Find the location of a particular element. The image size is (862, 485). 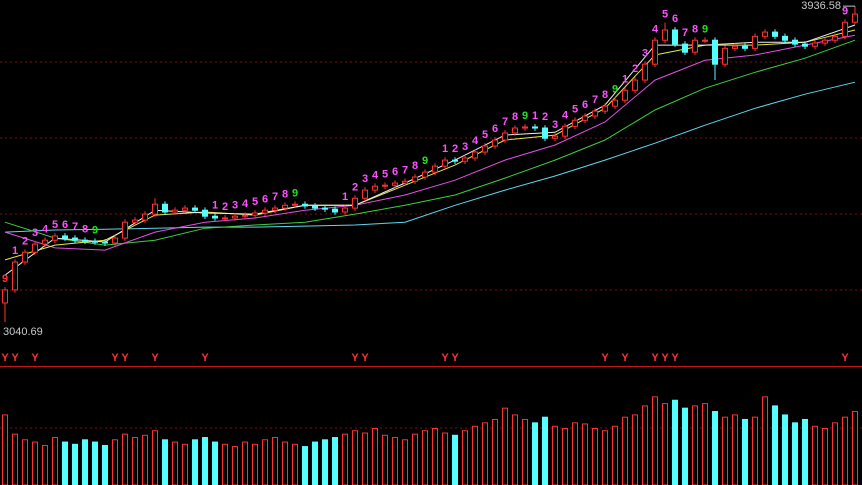

count-label: 1 is located at coordinates (535, 116).